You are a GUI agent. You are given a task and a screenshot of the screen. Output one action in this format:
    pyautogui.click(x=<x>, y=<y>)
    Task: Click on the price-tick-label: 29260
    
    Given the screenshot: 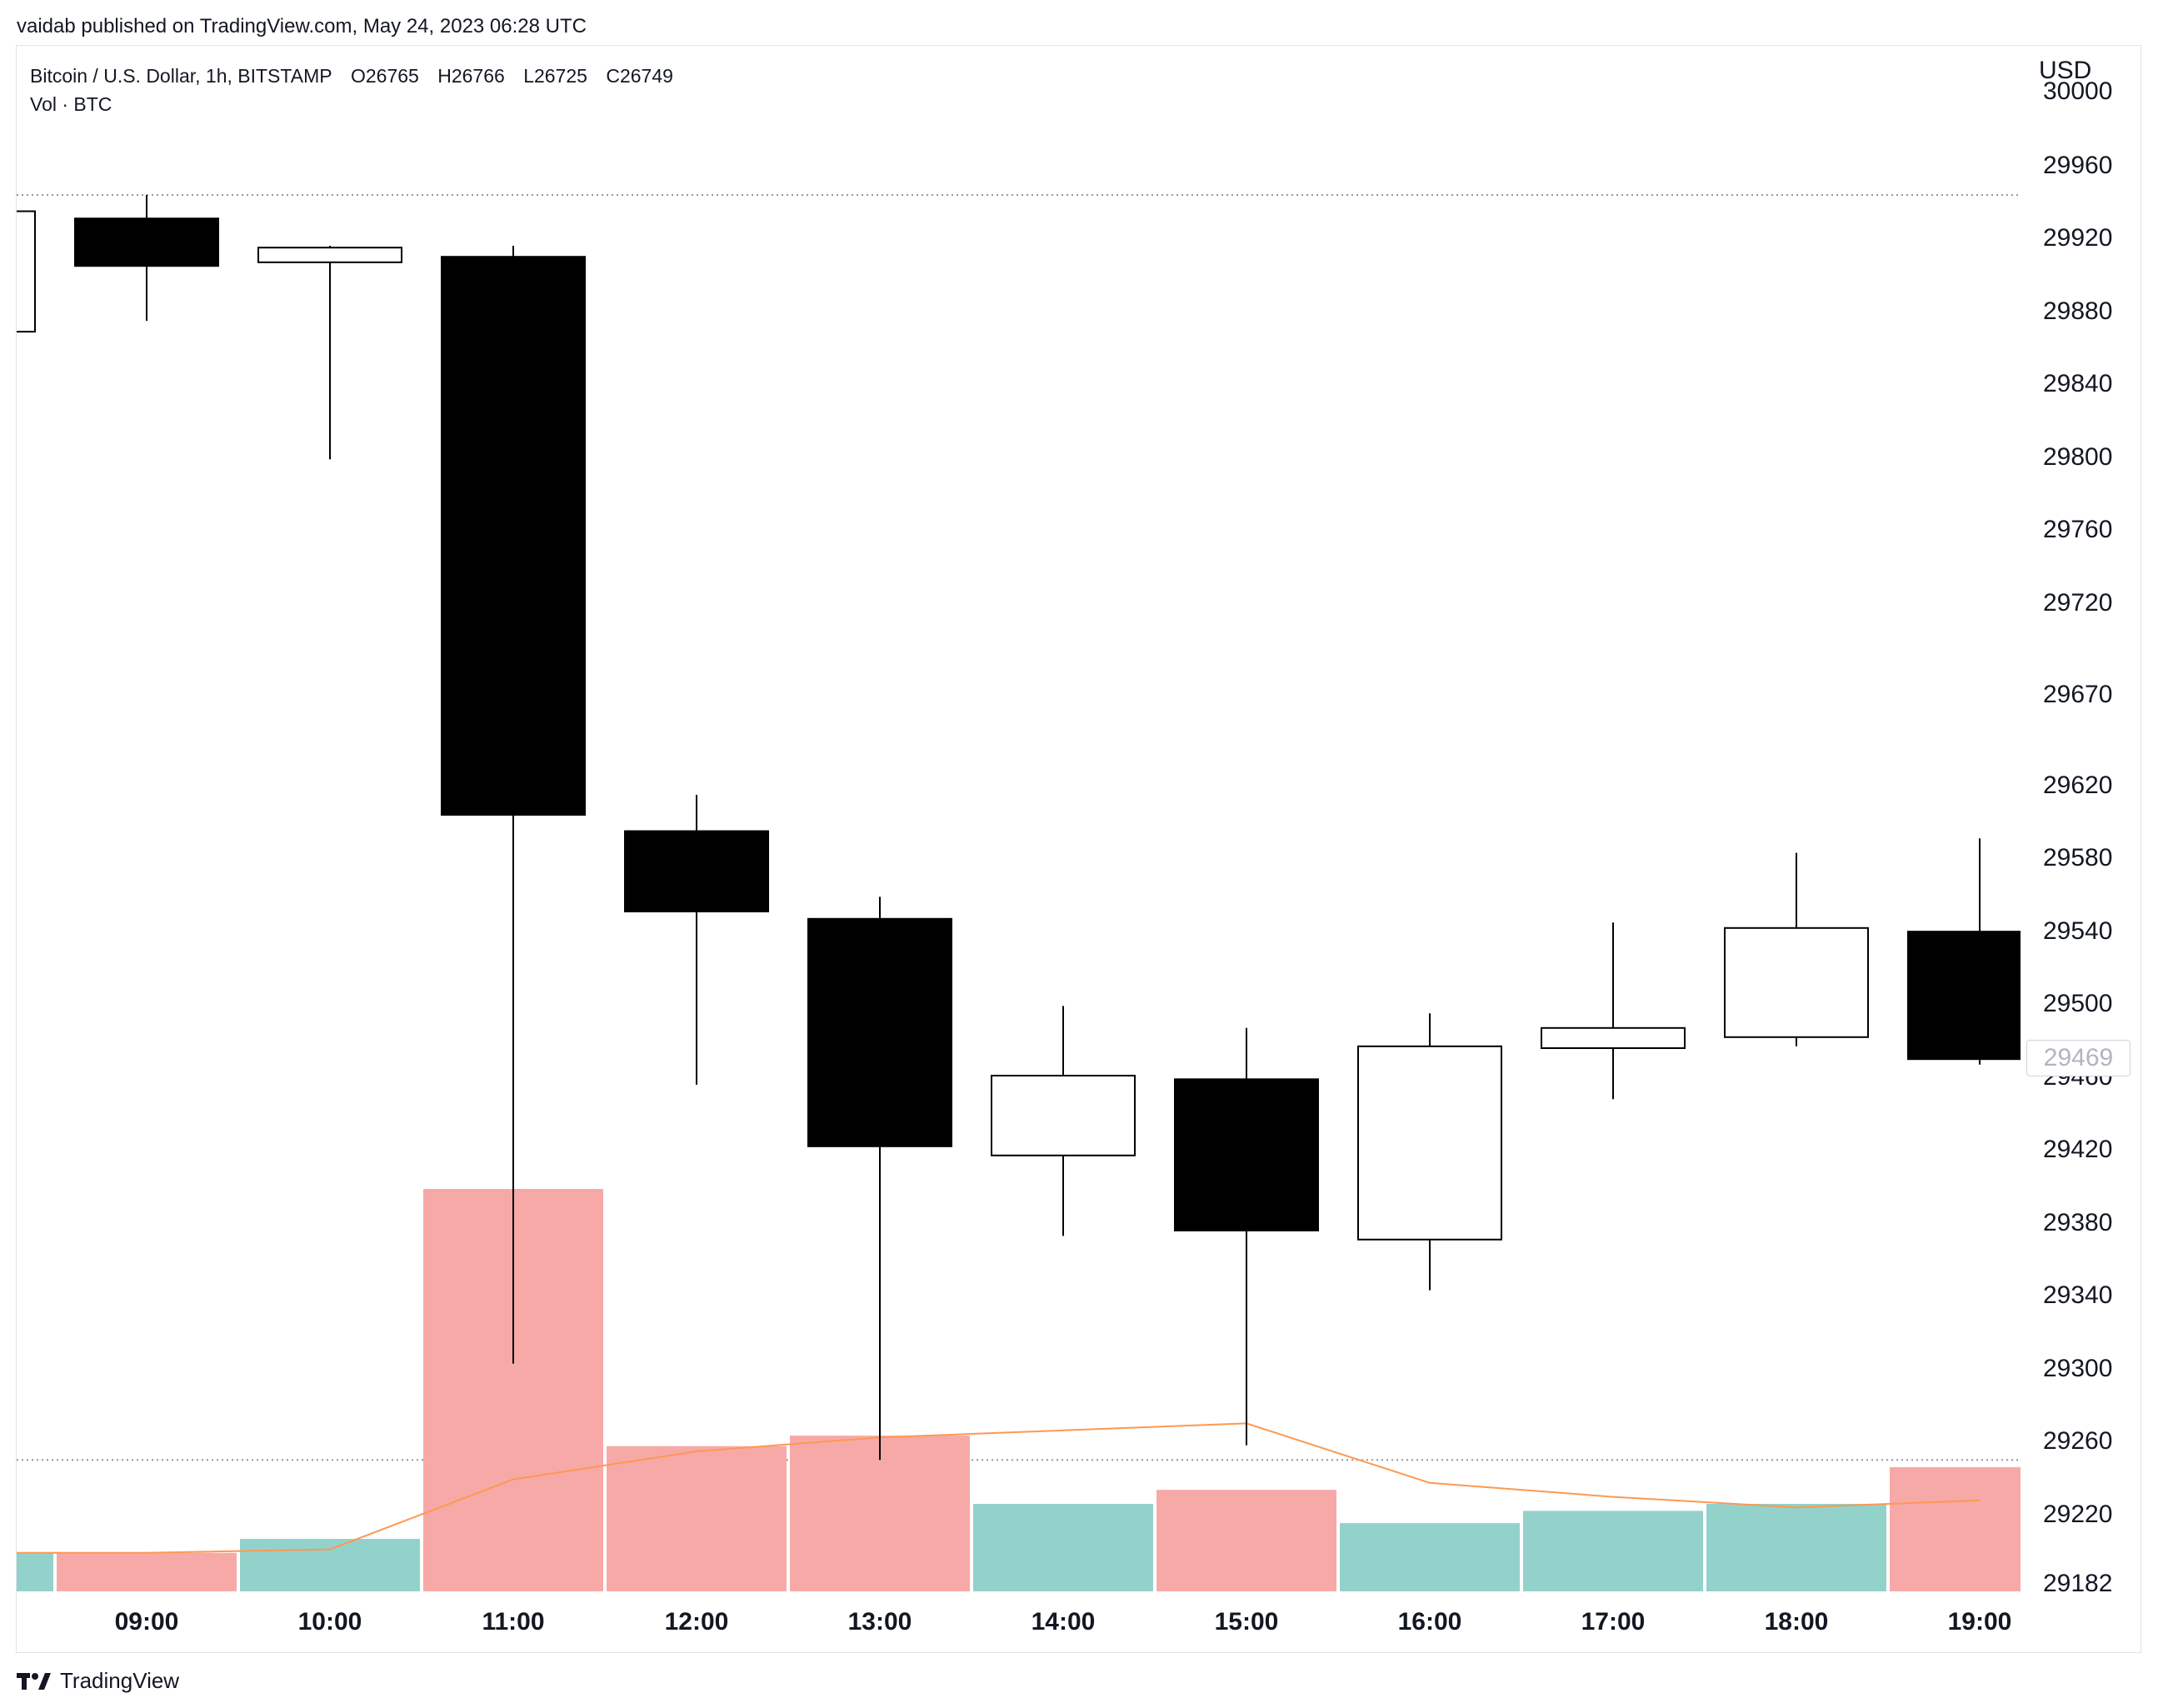 What is the action you would take?
    pyautogui.click(x=2077, y=1441)
    